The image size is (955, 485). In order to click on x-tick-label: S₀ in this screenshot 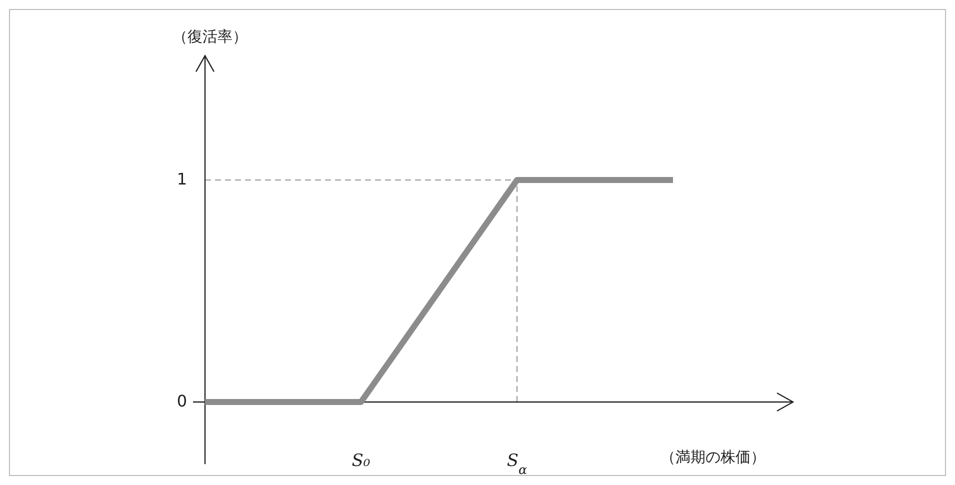, I will do `click(361, 461)`.